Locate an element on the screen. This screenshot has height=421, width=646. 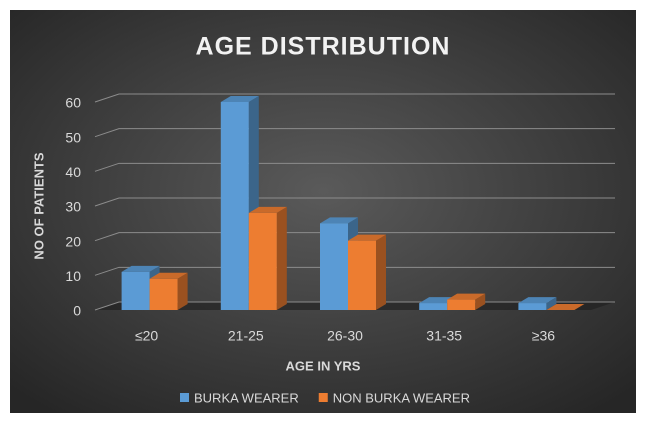
legend-label: BURKA WEARER is located at coordinates (246, 397).